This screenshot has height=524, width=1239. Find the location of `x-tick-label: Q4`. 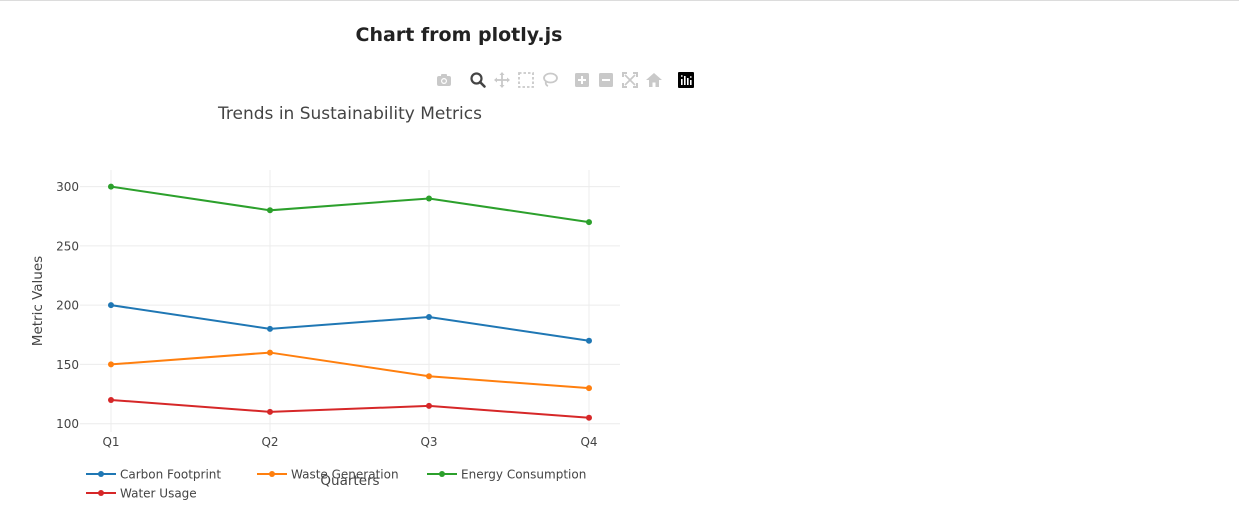

x-tick-label: Q4 is located at coordinates (588, 442).